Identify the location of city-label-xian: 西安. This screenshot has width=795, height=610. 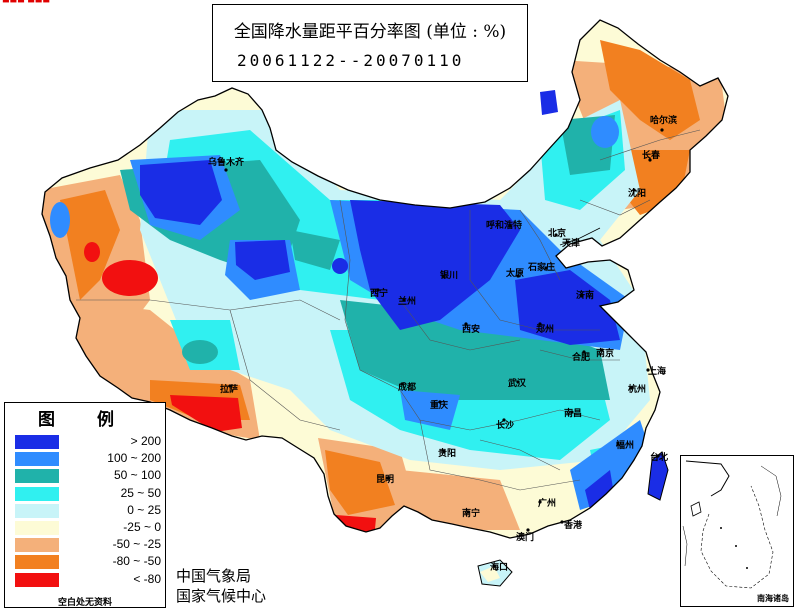
(471, 330).